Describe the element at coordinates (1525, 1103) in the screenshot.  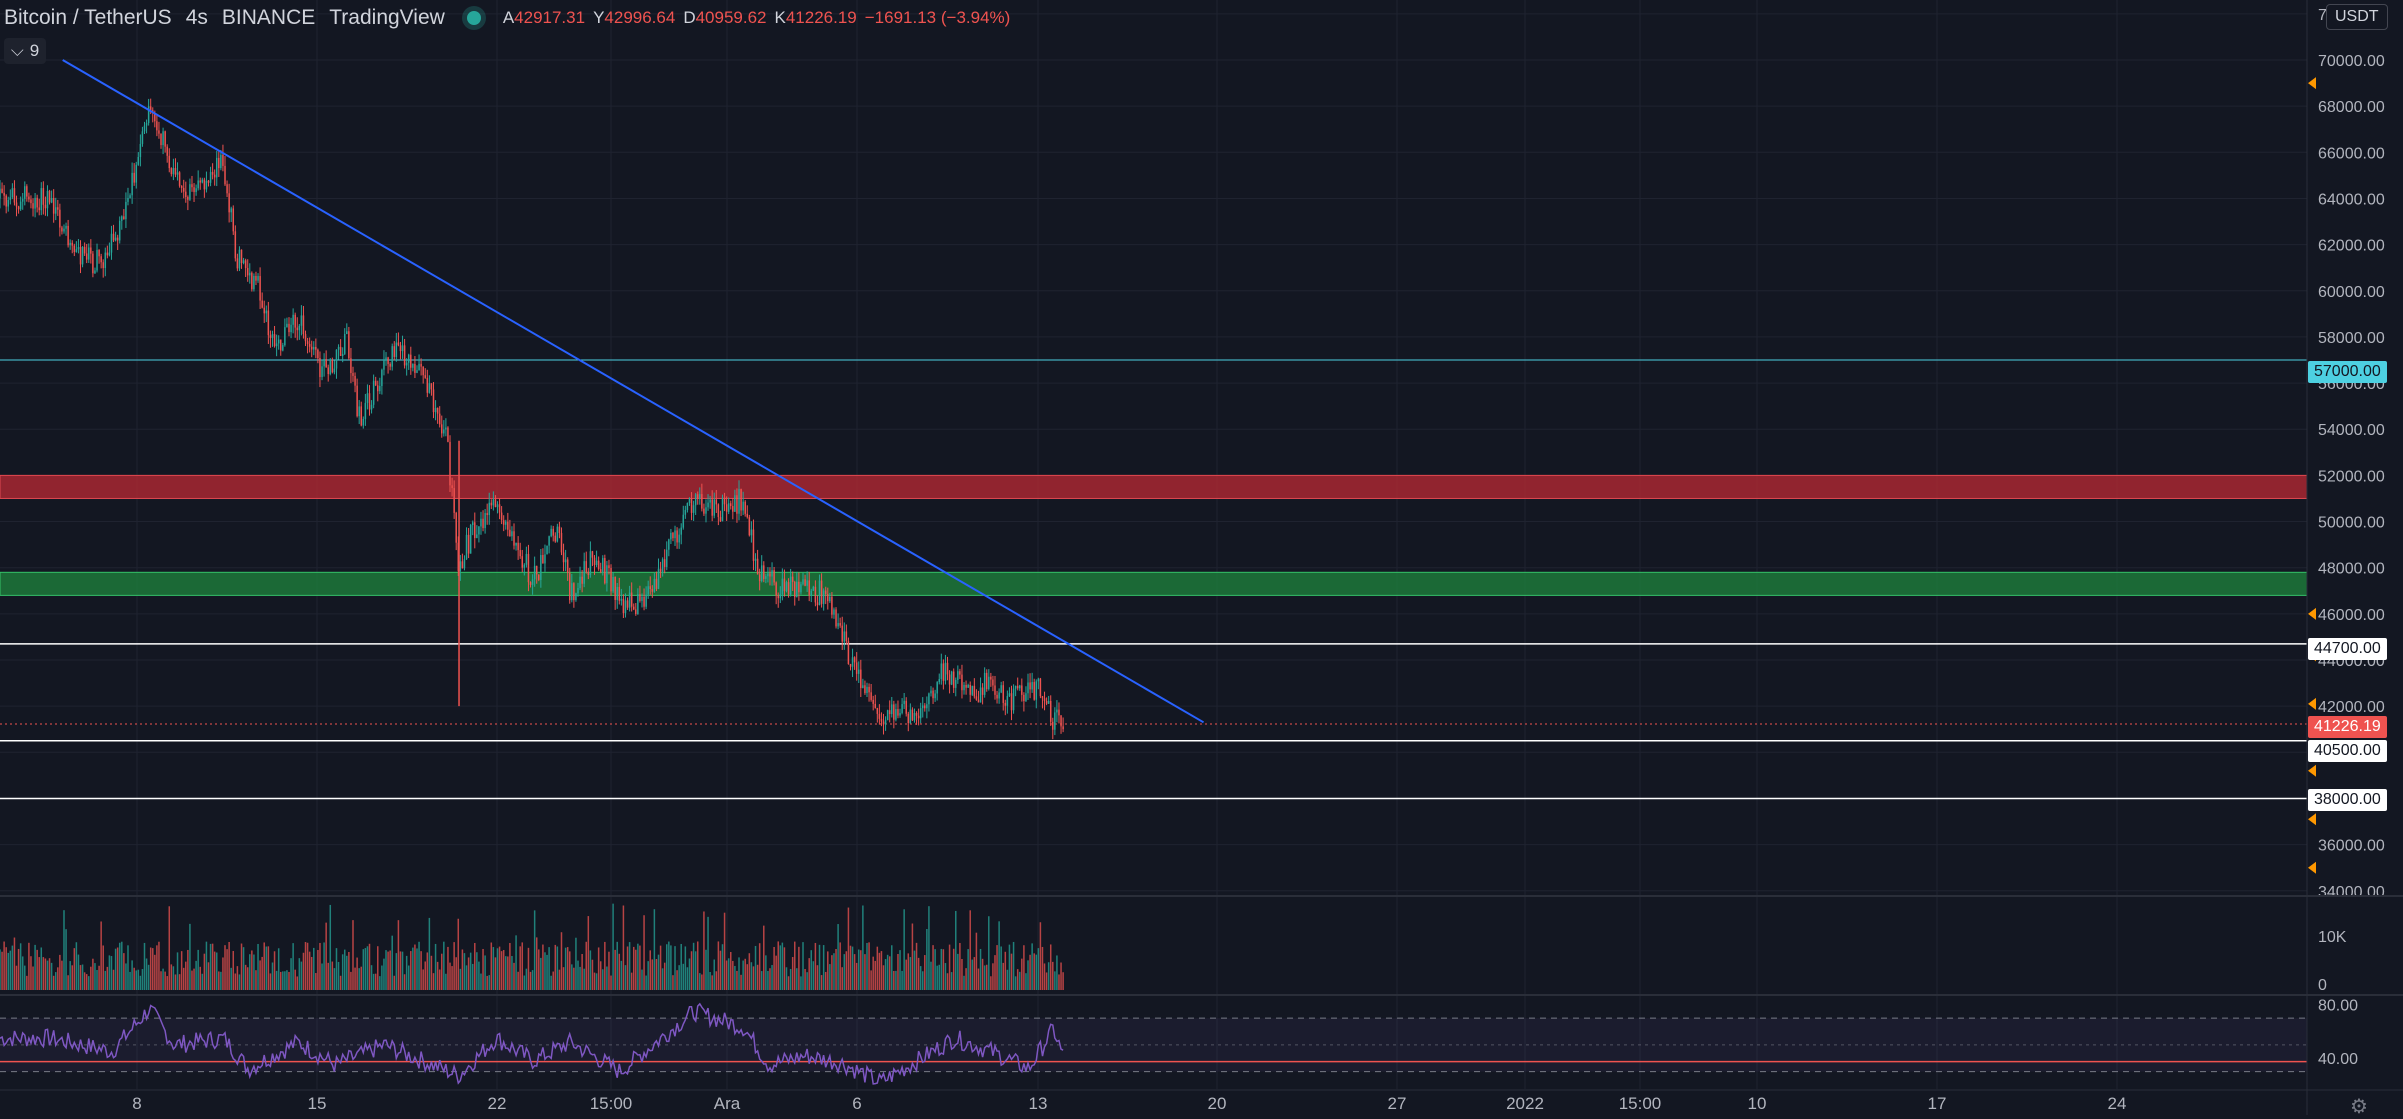
I see `time-tick-label: 2022` at that location.